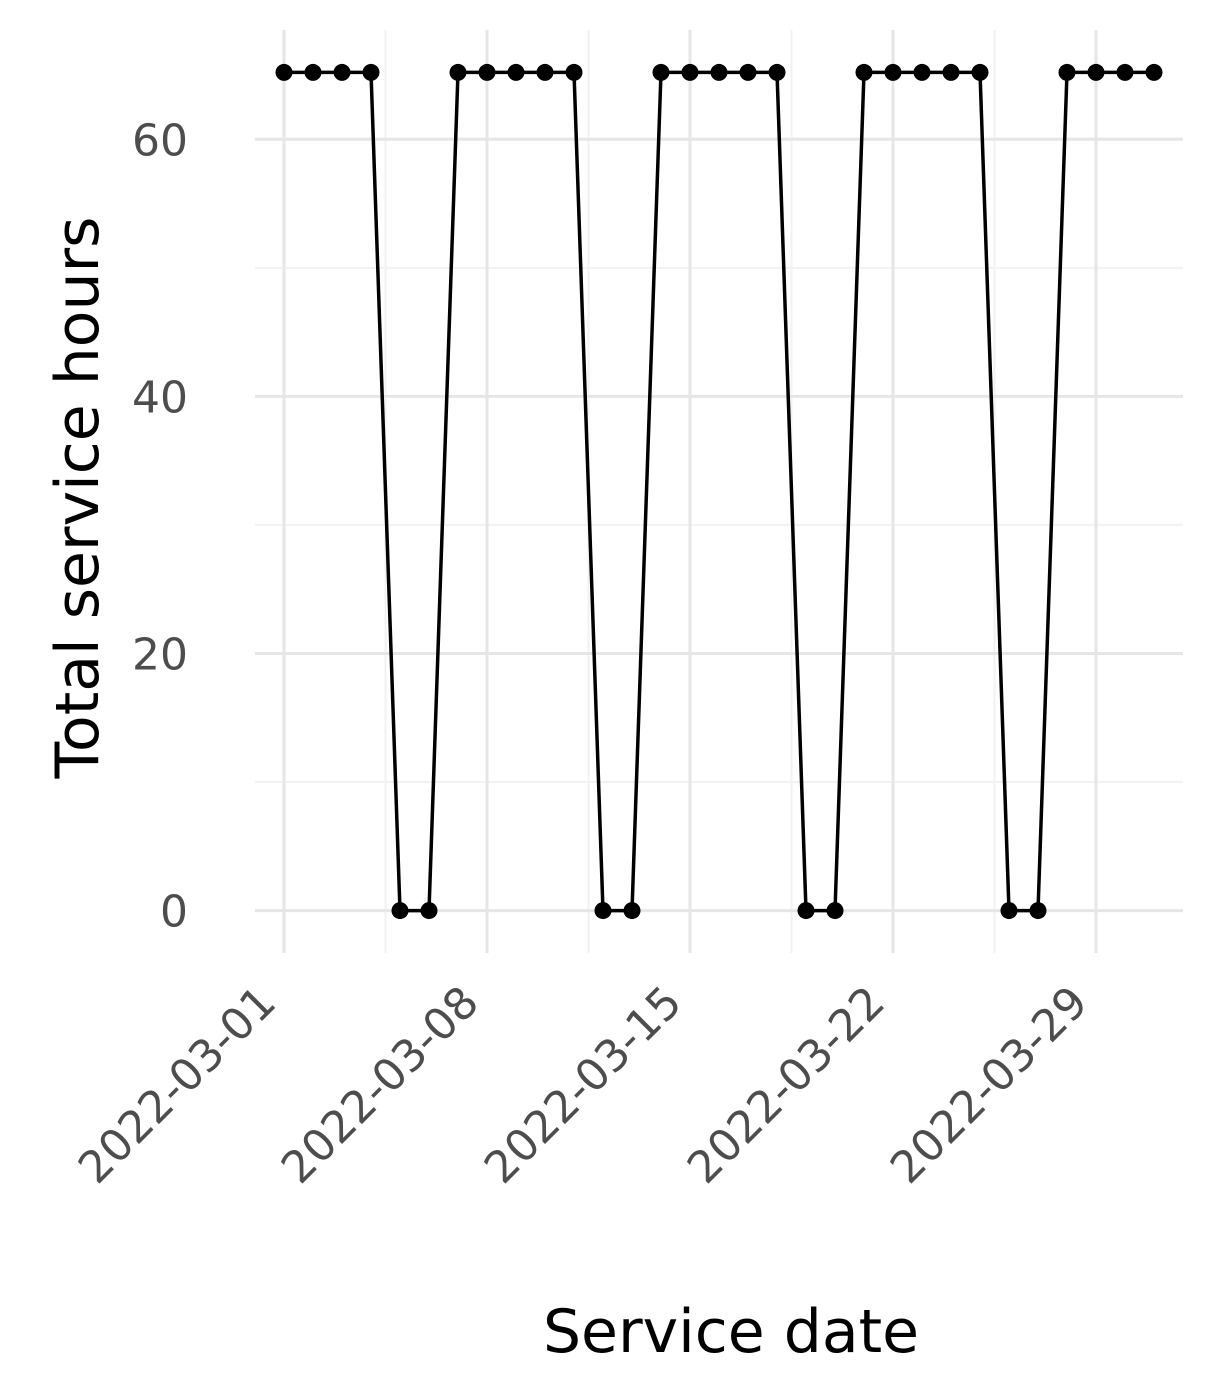 Image resolution: width=1213 pixels, height=1396 pixels. I want to click on y-axis-title: Total service hours, so click(78, 498).